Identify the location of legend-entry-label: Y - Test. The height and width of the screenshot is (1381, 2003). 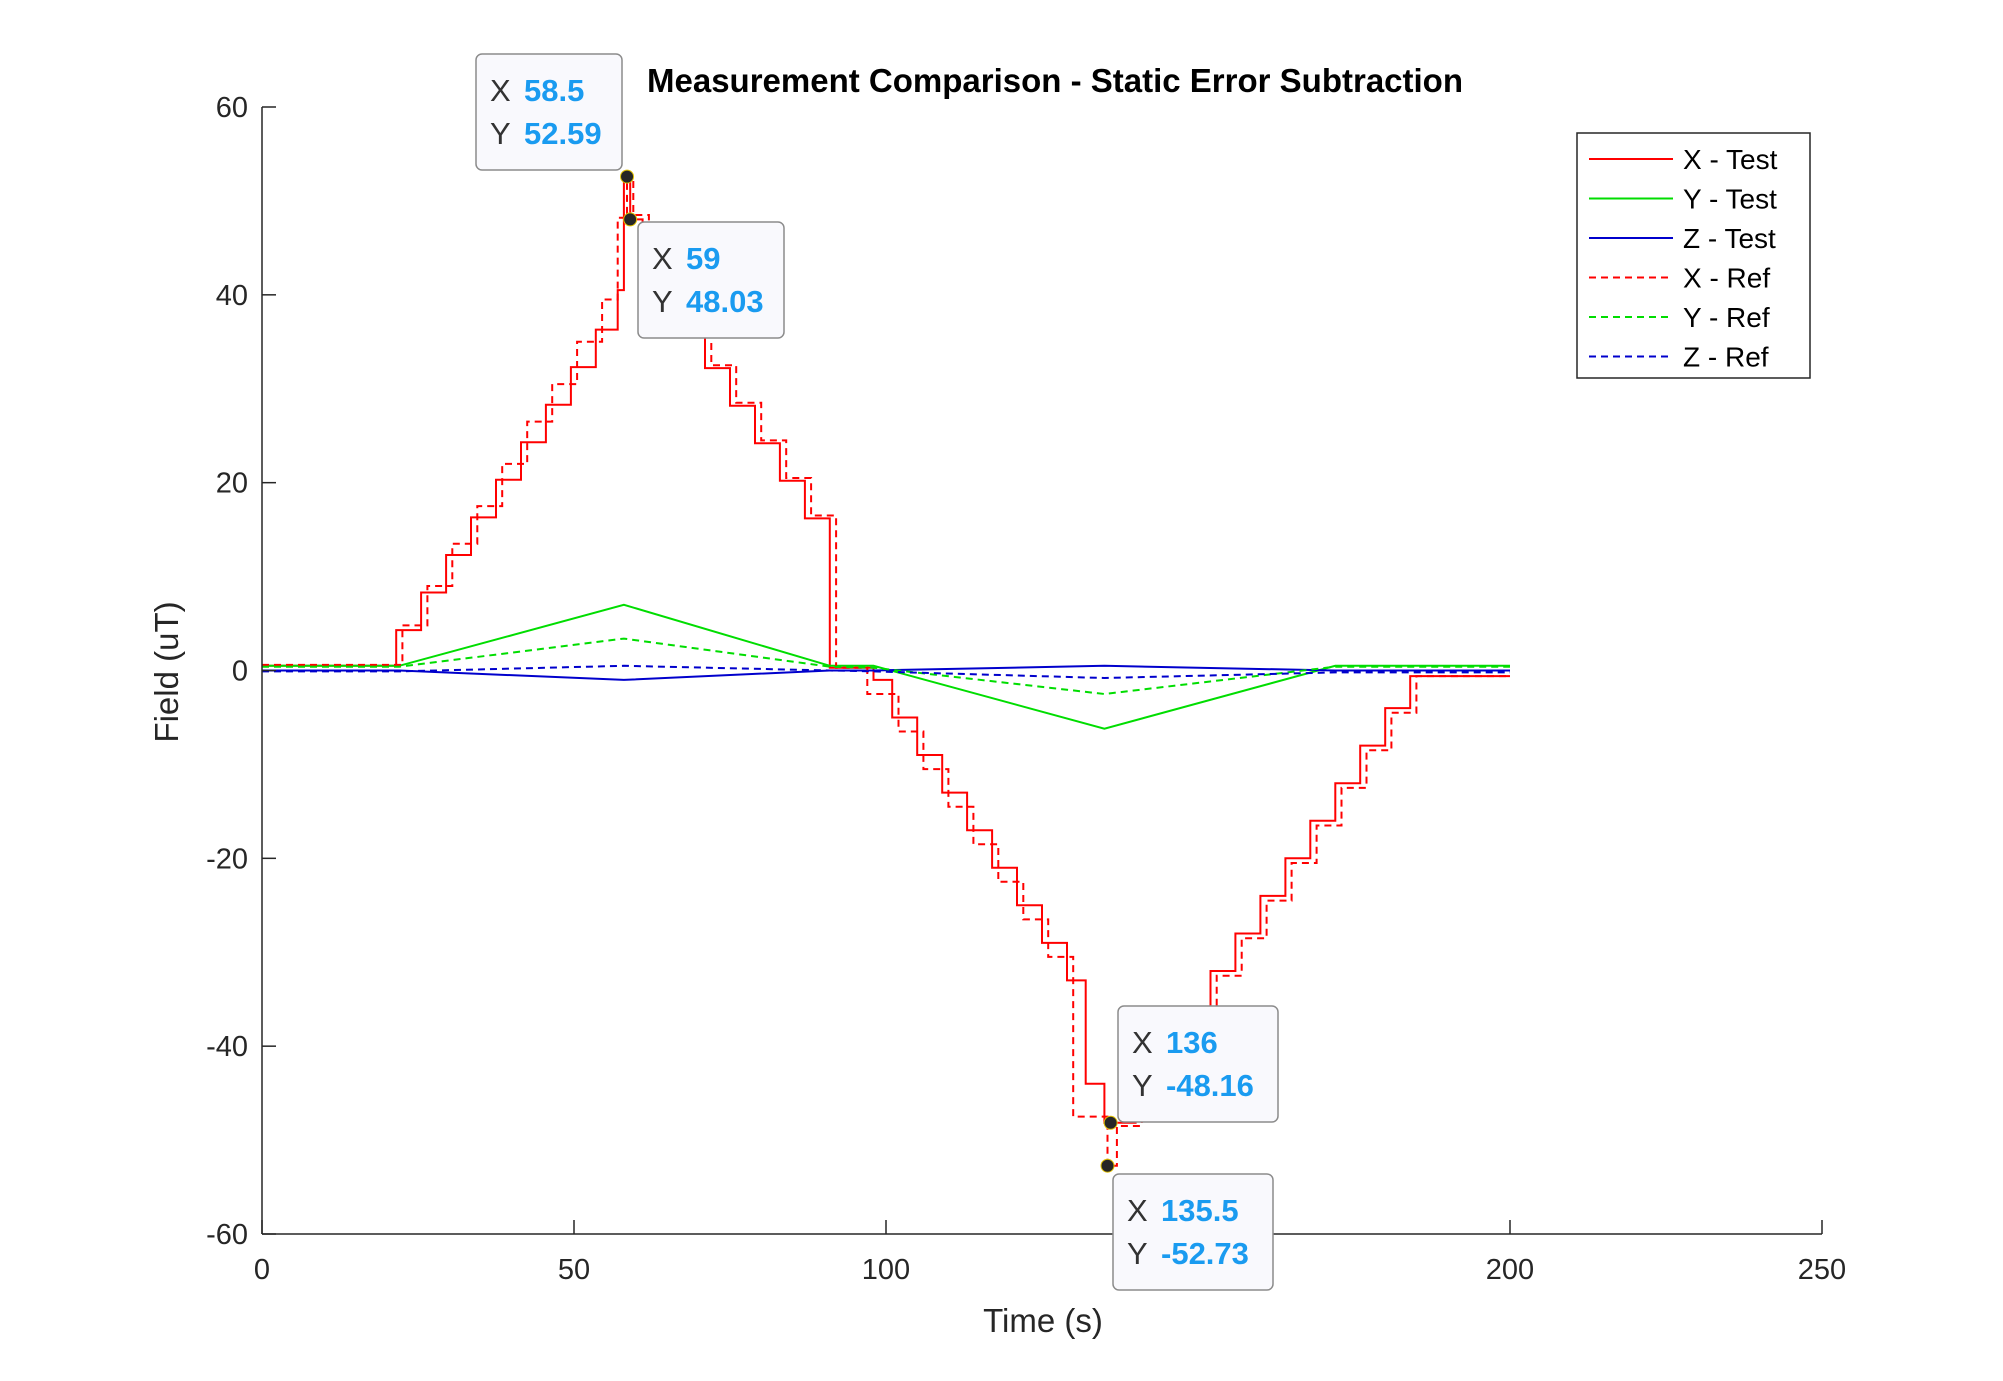
(1730, 199).